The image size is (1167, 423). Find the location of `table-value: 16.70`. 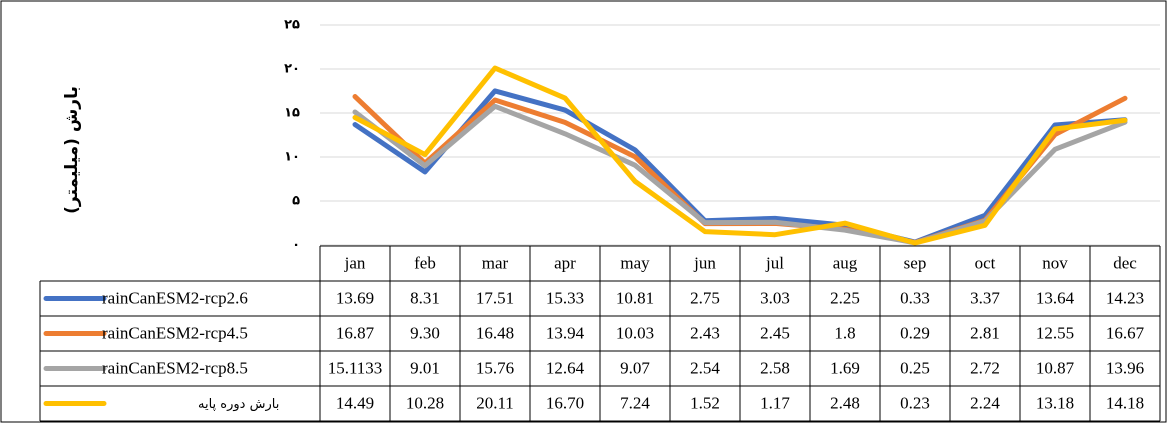

table-value: 16.70 is located at coordinates (565, 402).